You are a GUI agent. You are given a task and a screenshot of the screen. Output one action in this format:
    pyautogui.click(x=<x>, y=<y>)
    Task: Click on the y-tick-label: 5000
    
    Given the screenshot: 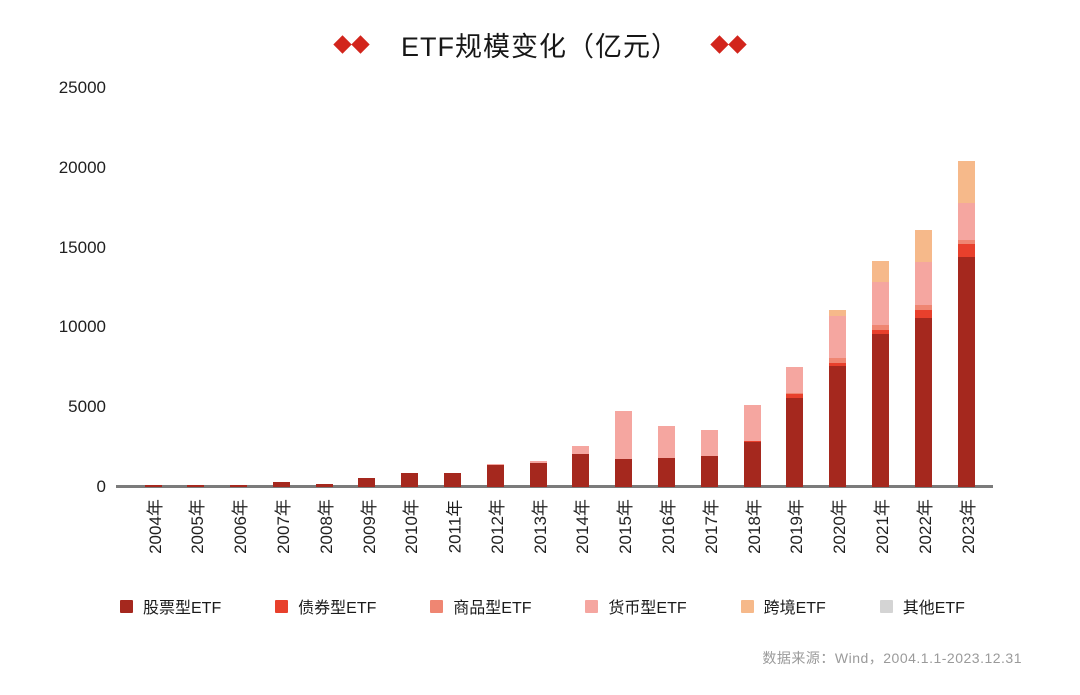 What is the action you would take?
    pyautogui.click(x=87, y=407)
    